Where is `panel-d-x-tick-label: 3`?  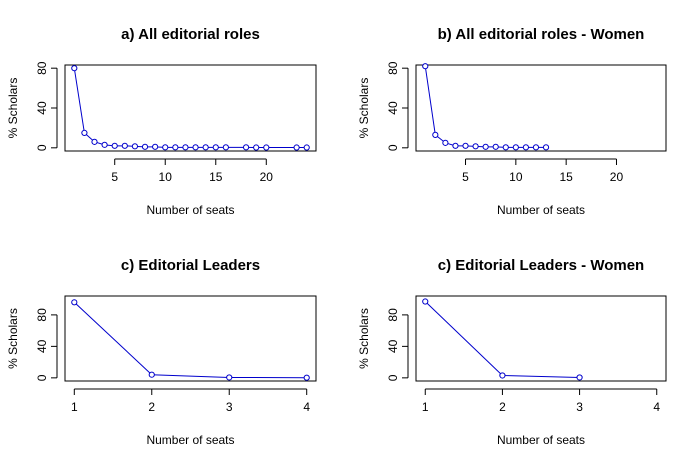 panel-d-x-tick-label: 3 is located at coordinates (579, 407).